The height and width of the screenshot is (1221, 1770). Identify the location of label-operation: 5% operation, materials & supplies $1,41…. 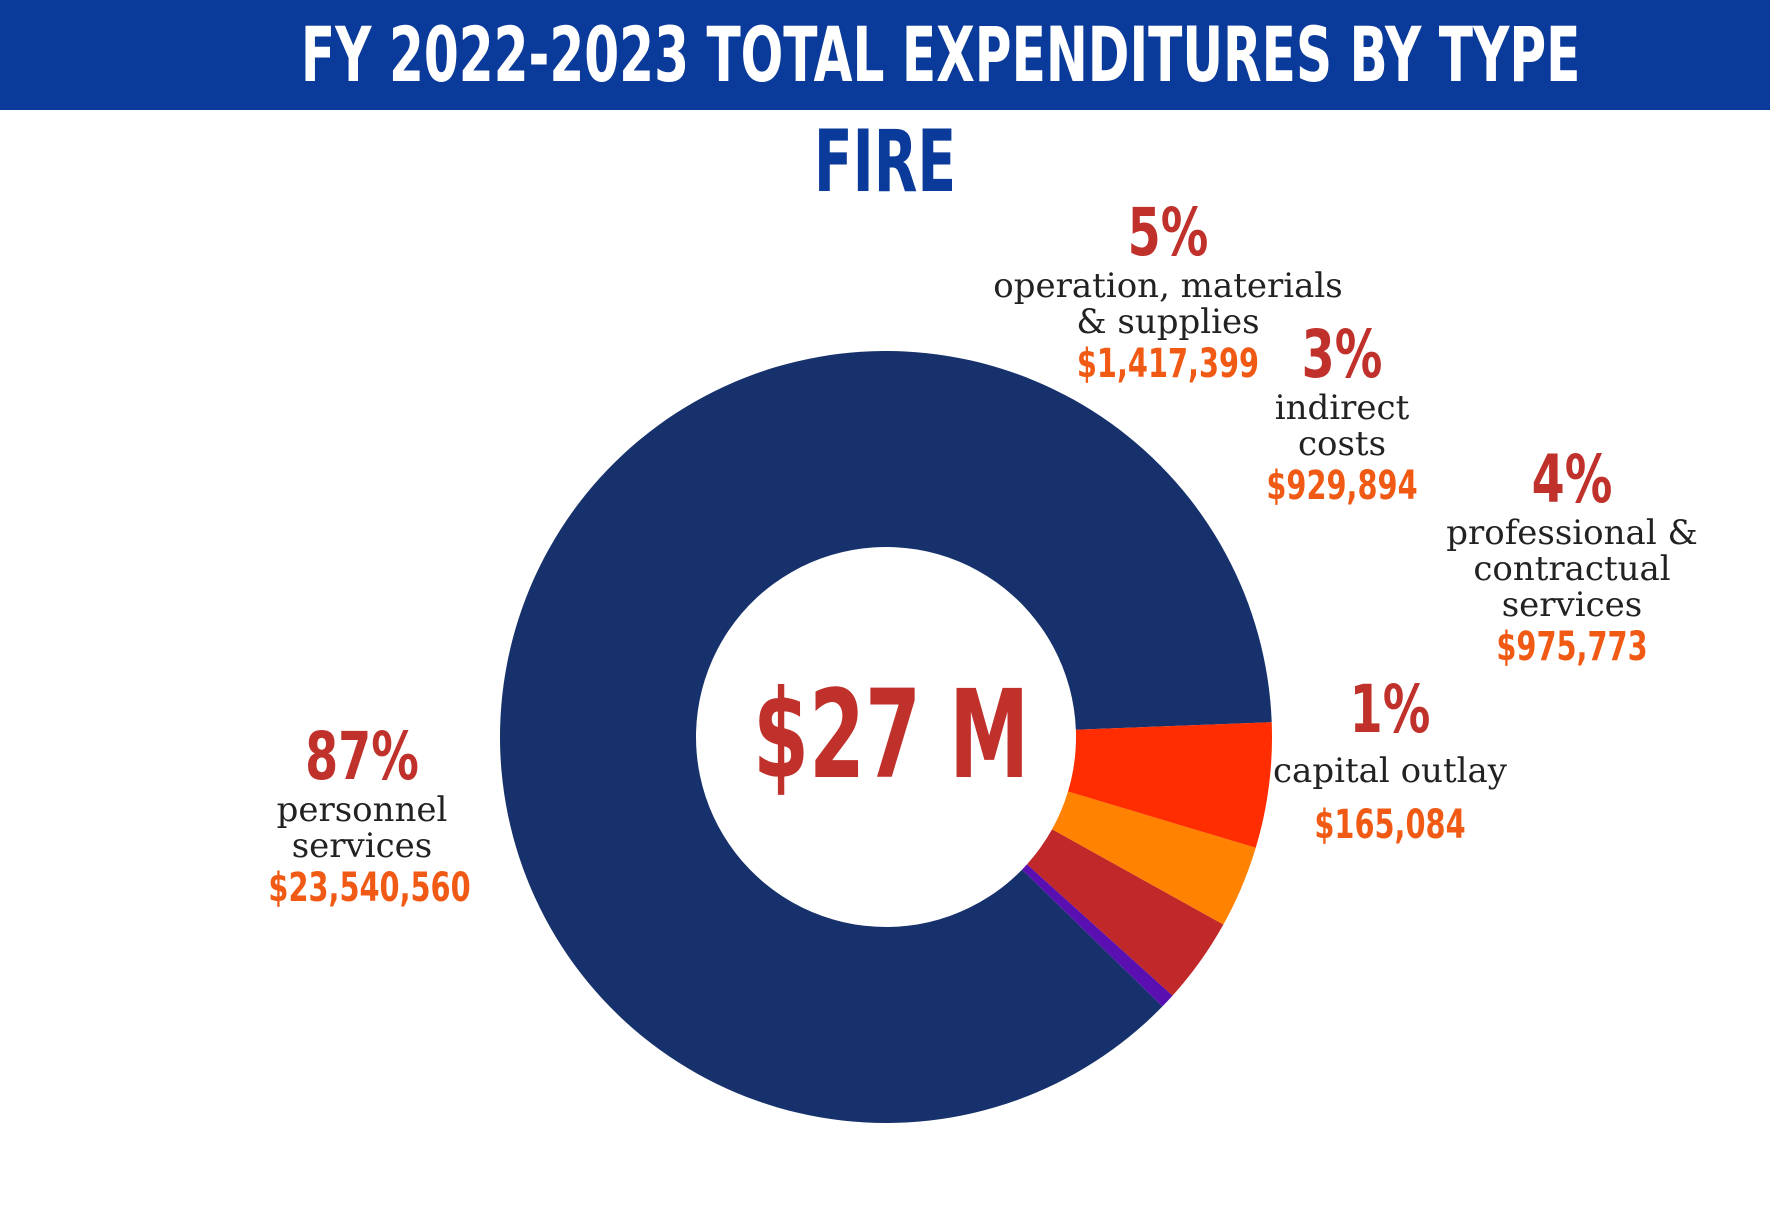
(1168, 293).